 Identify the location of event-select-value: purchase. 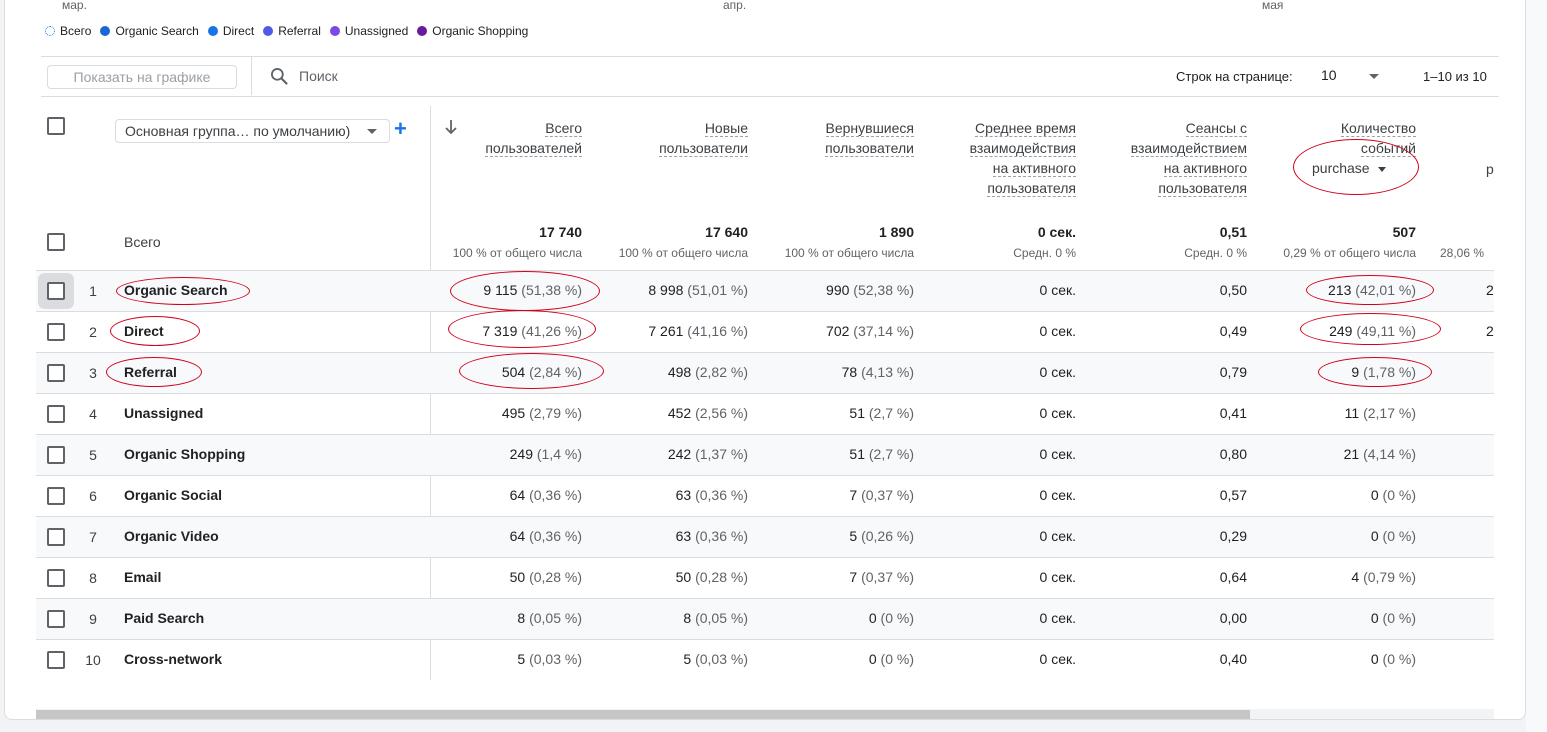
(1341, 168).